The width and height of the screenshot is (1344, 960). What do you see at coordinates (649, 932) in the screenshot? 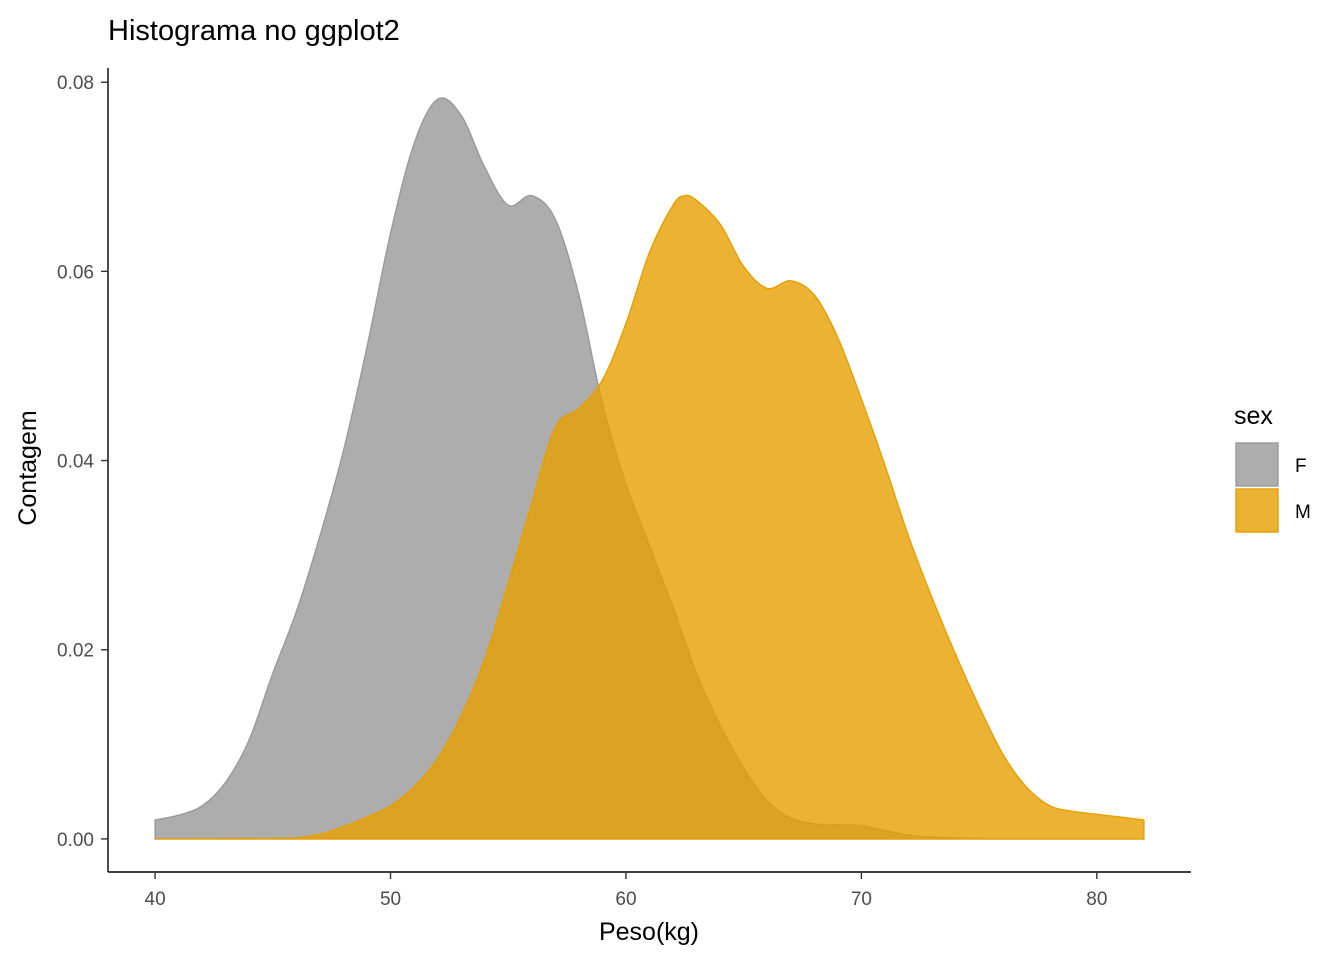
I see `x-axis-title: Peso(kg)` at bounding box center [649, 932].